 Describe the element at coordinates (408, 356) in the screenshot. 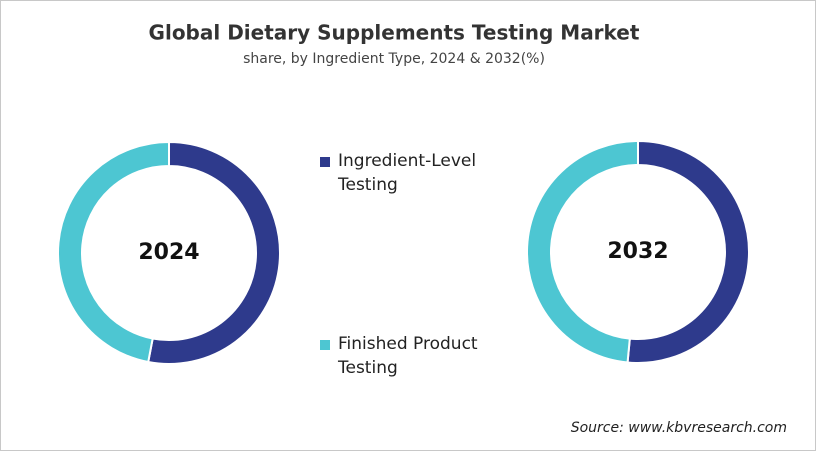

I see `legend-label: Finished Product Testing` at that location.